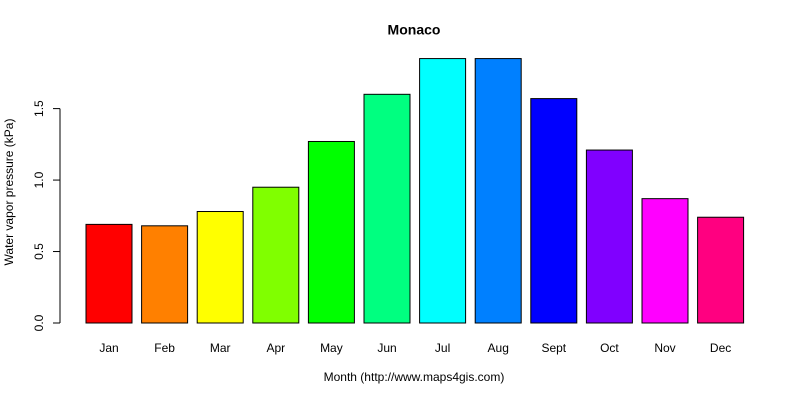 The height and width of the screenshot is (400, 800). What do you see at coordinates (39, 251) in the screenshot?
I see `y-tick-label: 0.5` at bounding box center [39, 251].